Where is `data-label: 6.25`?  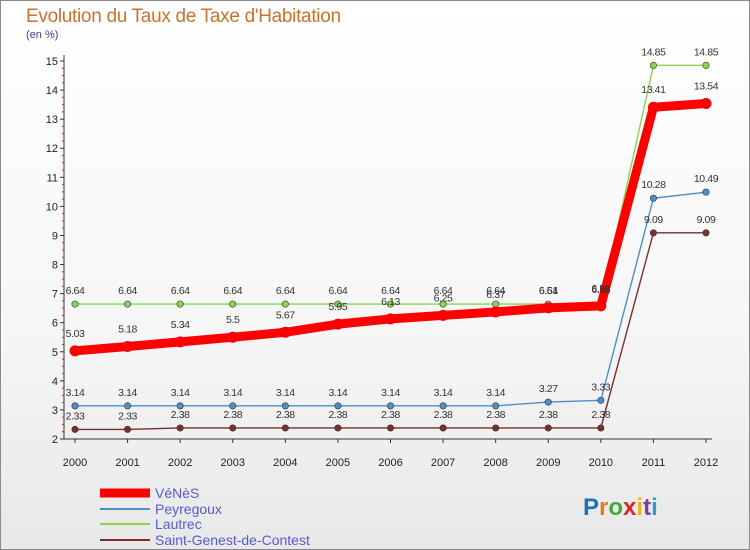
data-label: 6.25 is located at coordinates (443, 298).